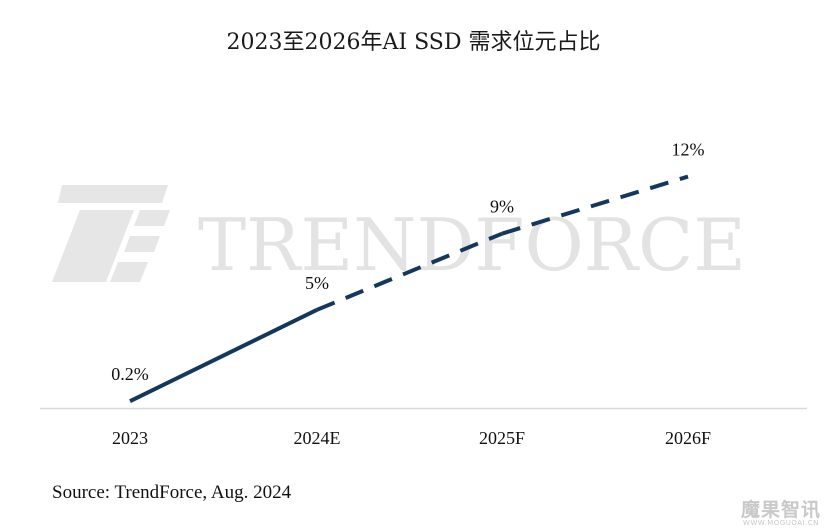  I want to click on corner-logo-text: 魔果智讯, so click(780, 510).